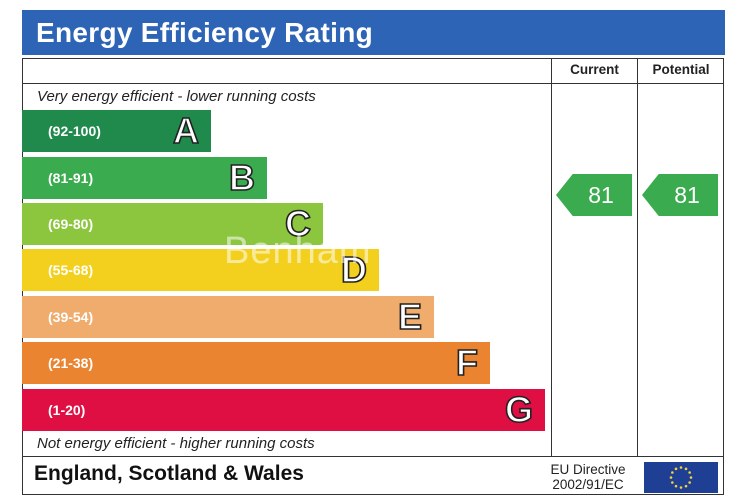 The image size is (737, 500). What do you see at coordinates (71, 317) in the screenshot?
I see `band-range: (39-54)` at bounding box center [71, 317].